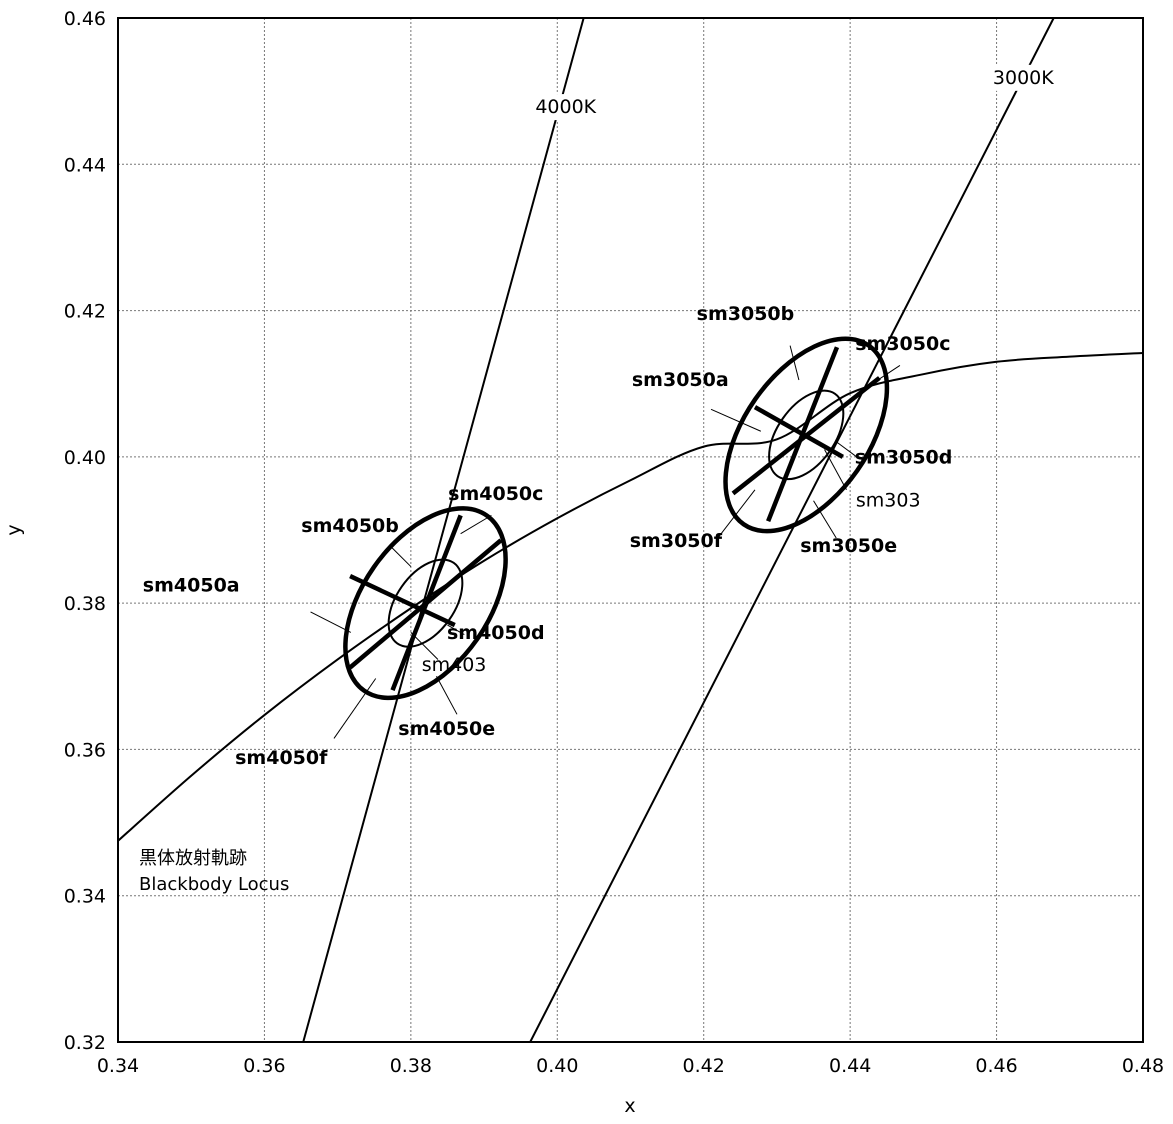 The image size is (1173, 1124). I want to click on y-tick-label: 0.42, so click(85, 312).